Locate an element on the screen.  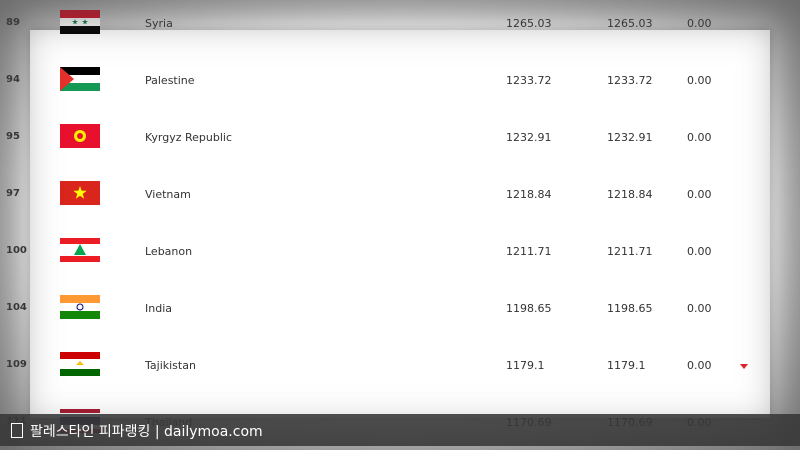
table-row: 104 India 1198.65 1198.65 0.00 is located at coordinates (400, 310).